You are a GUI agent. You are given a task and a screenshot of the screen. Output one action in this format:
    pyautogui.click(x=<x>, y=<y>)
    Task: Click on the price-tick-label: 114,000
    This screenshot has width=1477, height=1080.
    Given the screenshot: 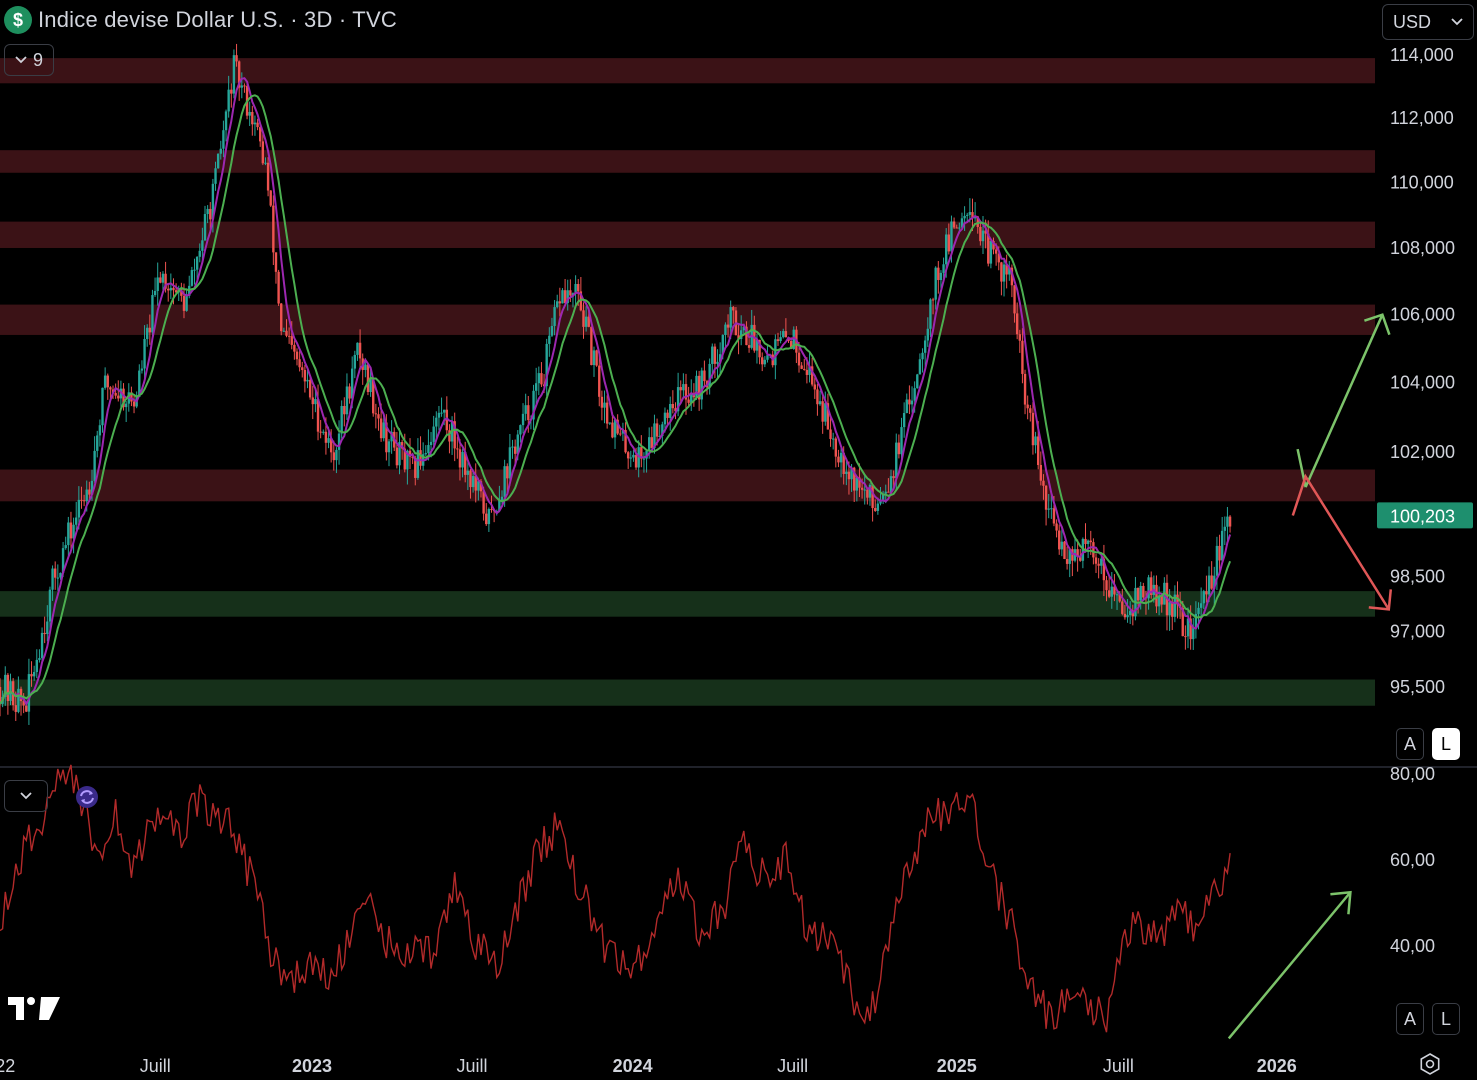 What is the action you would take?
    pyautogui.click(x=1422, y=55)
    